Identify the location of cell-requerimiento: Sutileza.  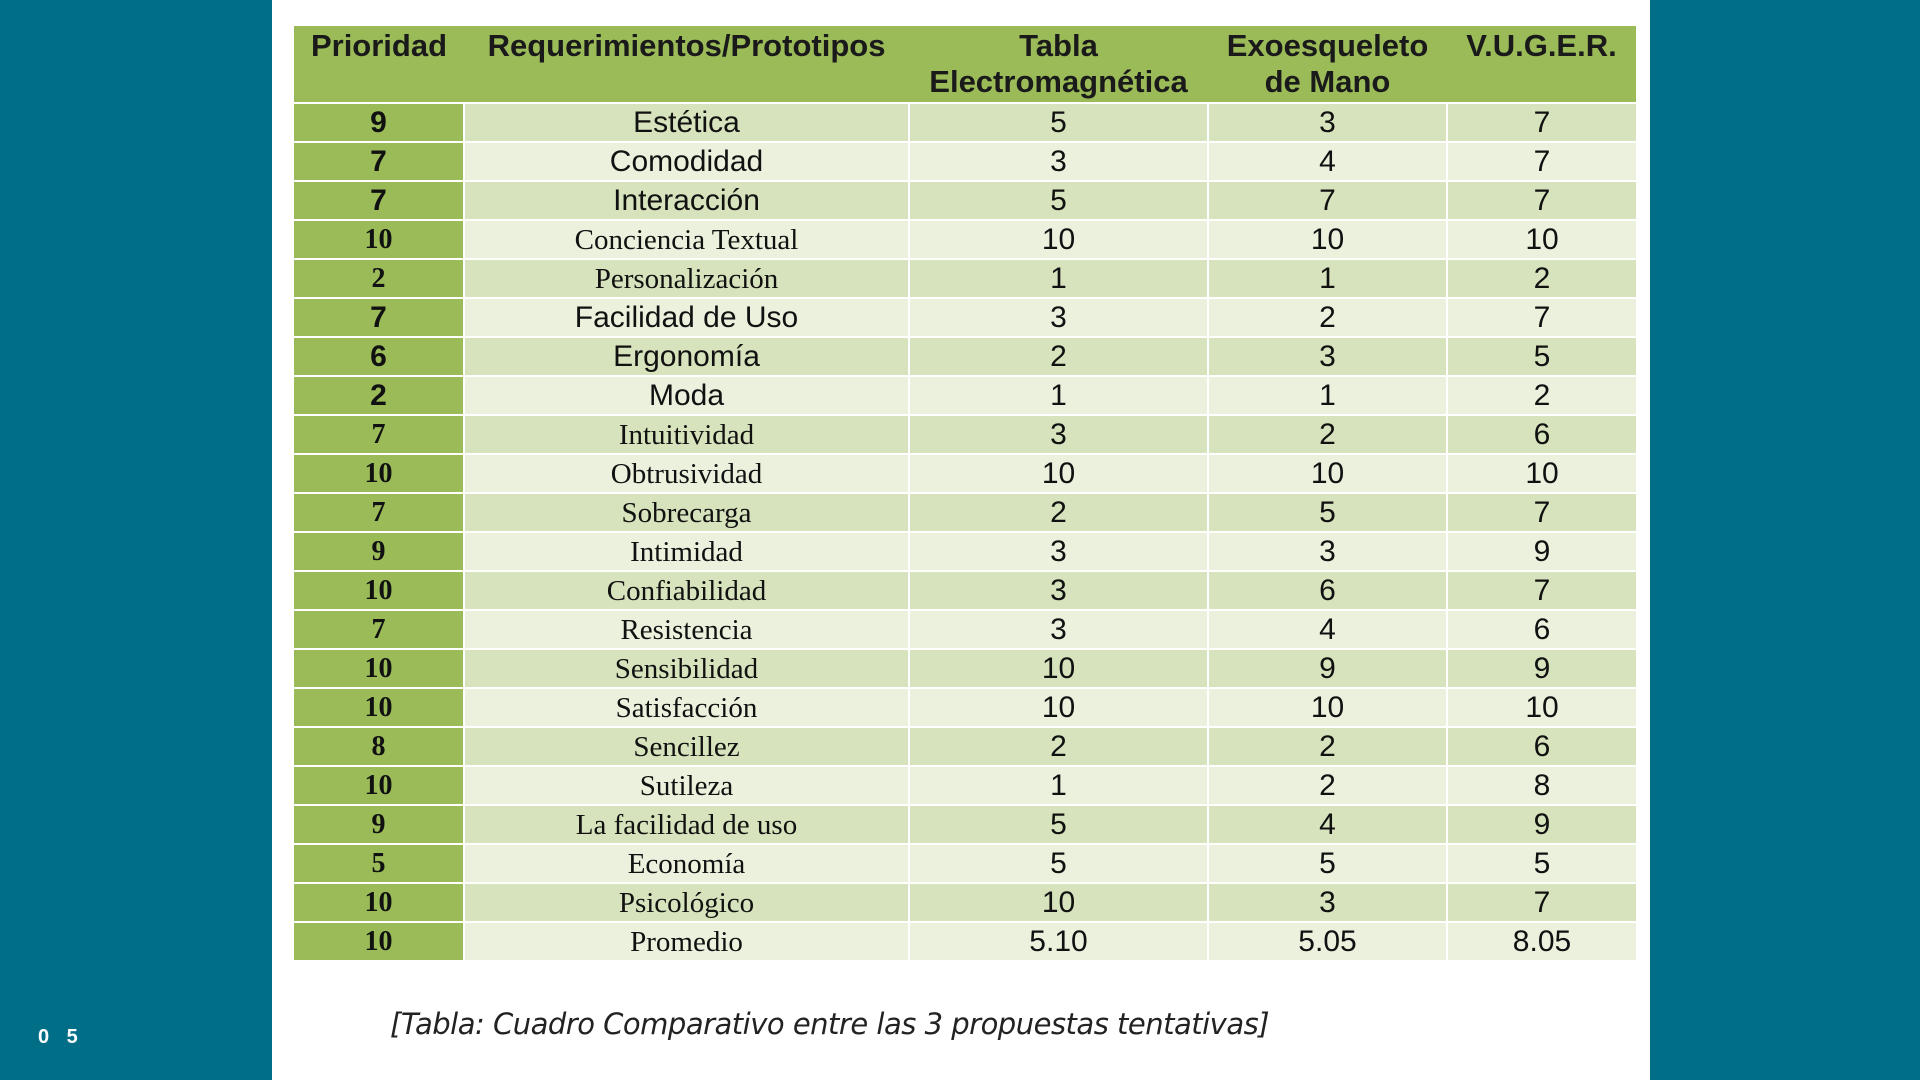
(686, 785).